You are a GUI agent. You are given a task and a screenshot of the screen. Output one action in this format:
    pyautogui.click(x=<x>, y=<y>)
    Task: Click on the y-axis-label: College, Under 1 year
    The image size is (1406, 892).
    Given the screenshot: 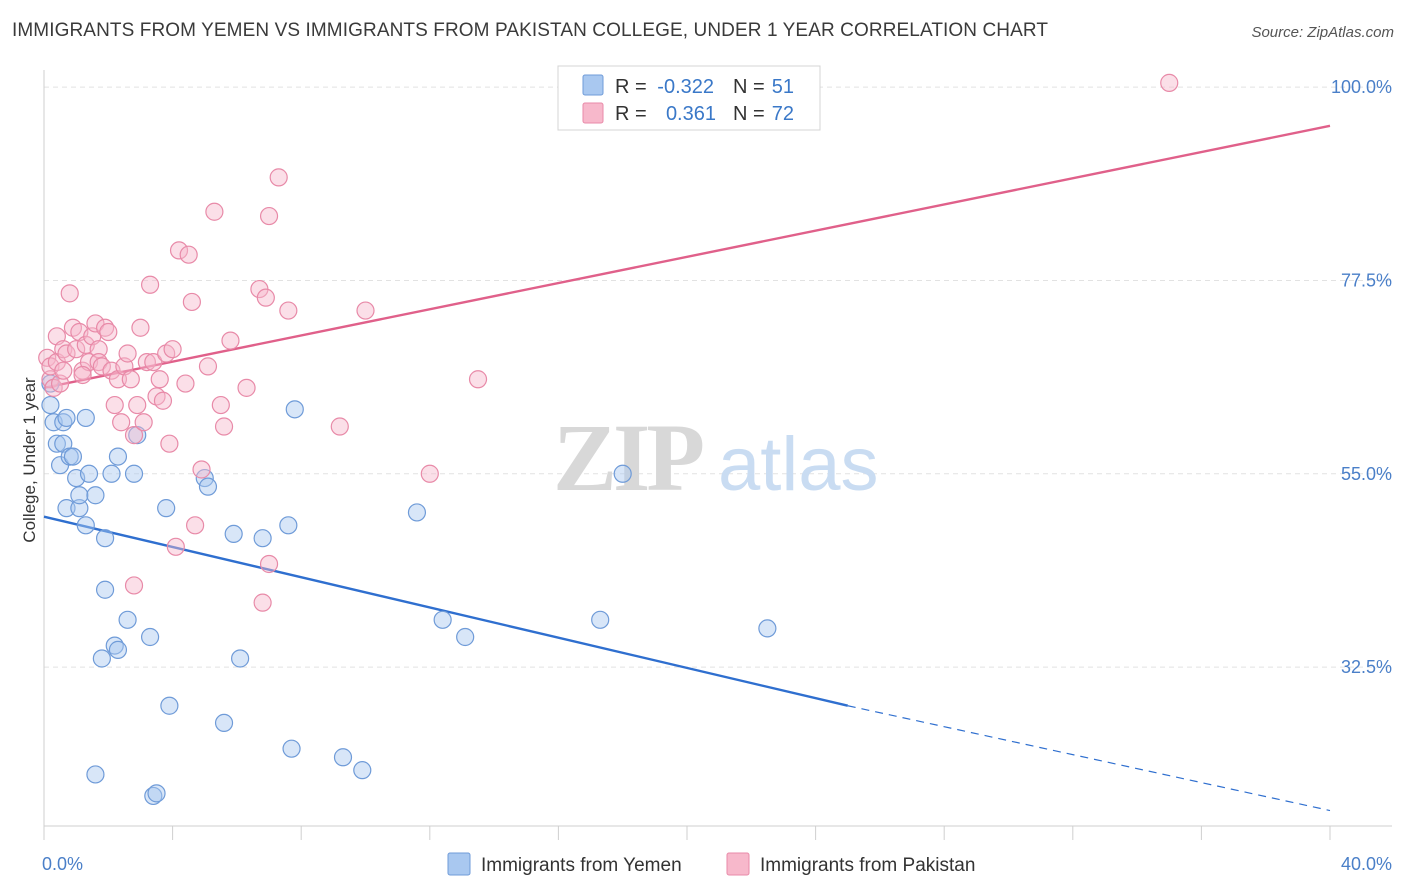 What is the action you would take?
    pyautogui.click(x=29, y=460)
    